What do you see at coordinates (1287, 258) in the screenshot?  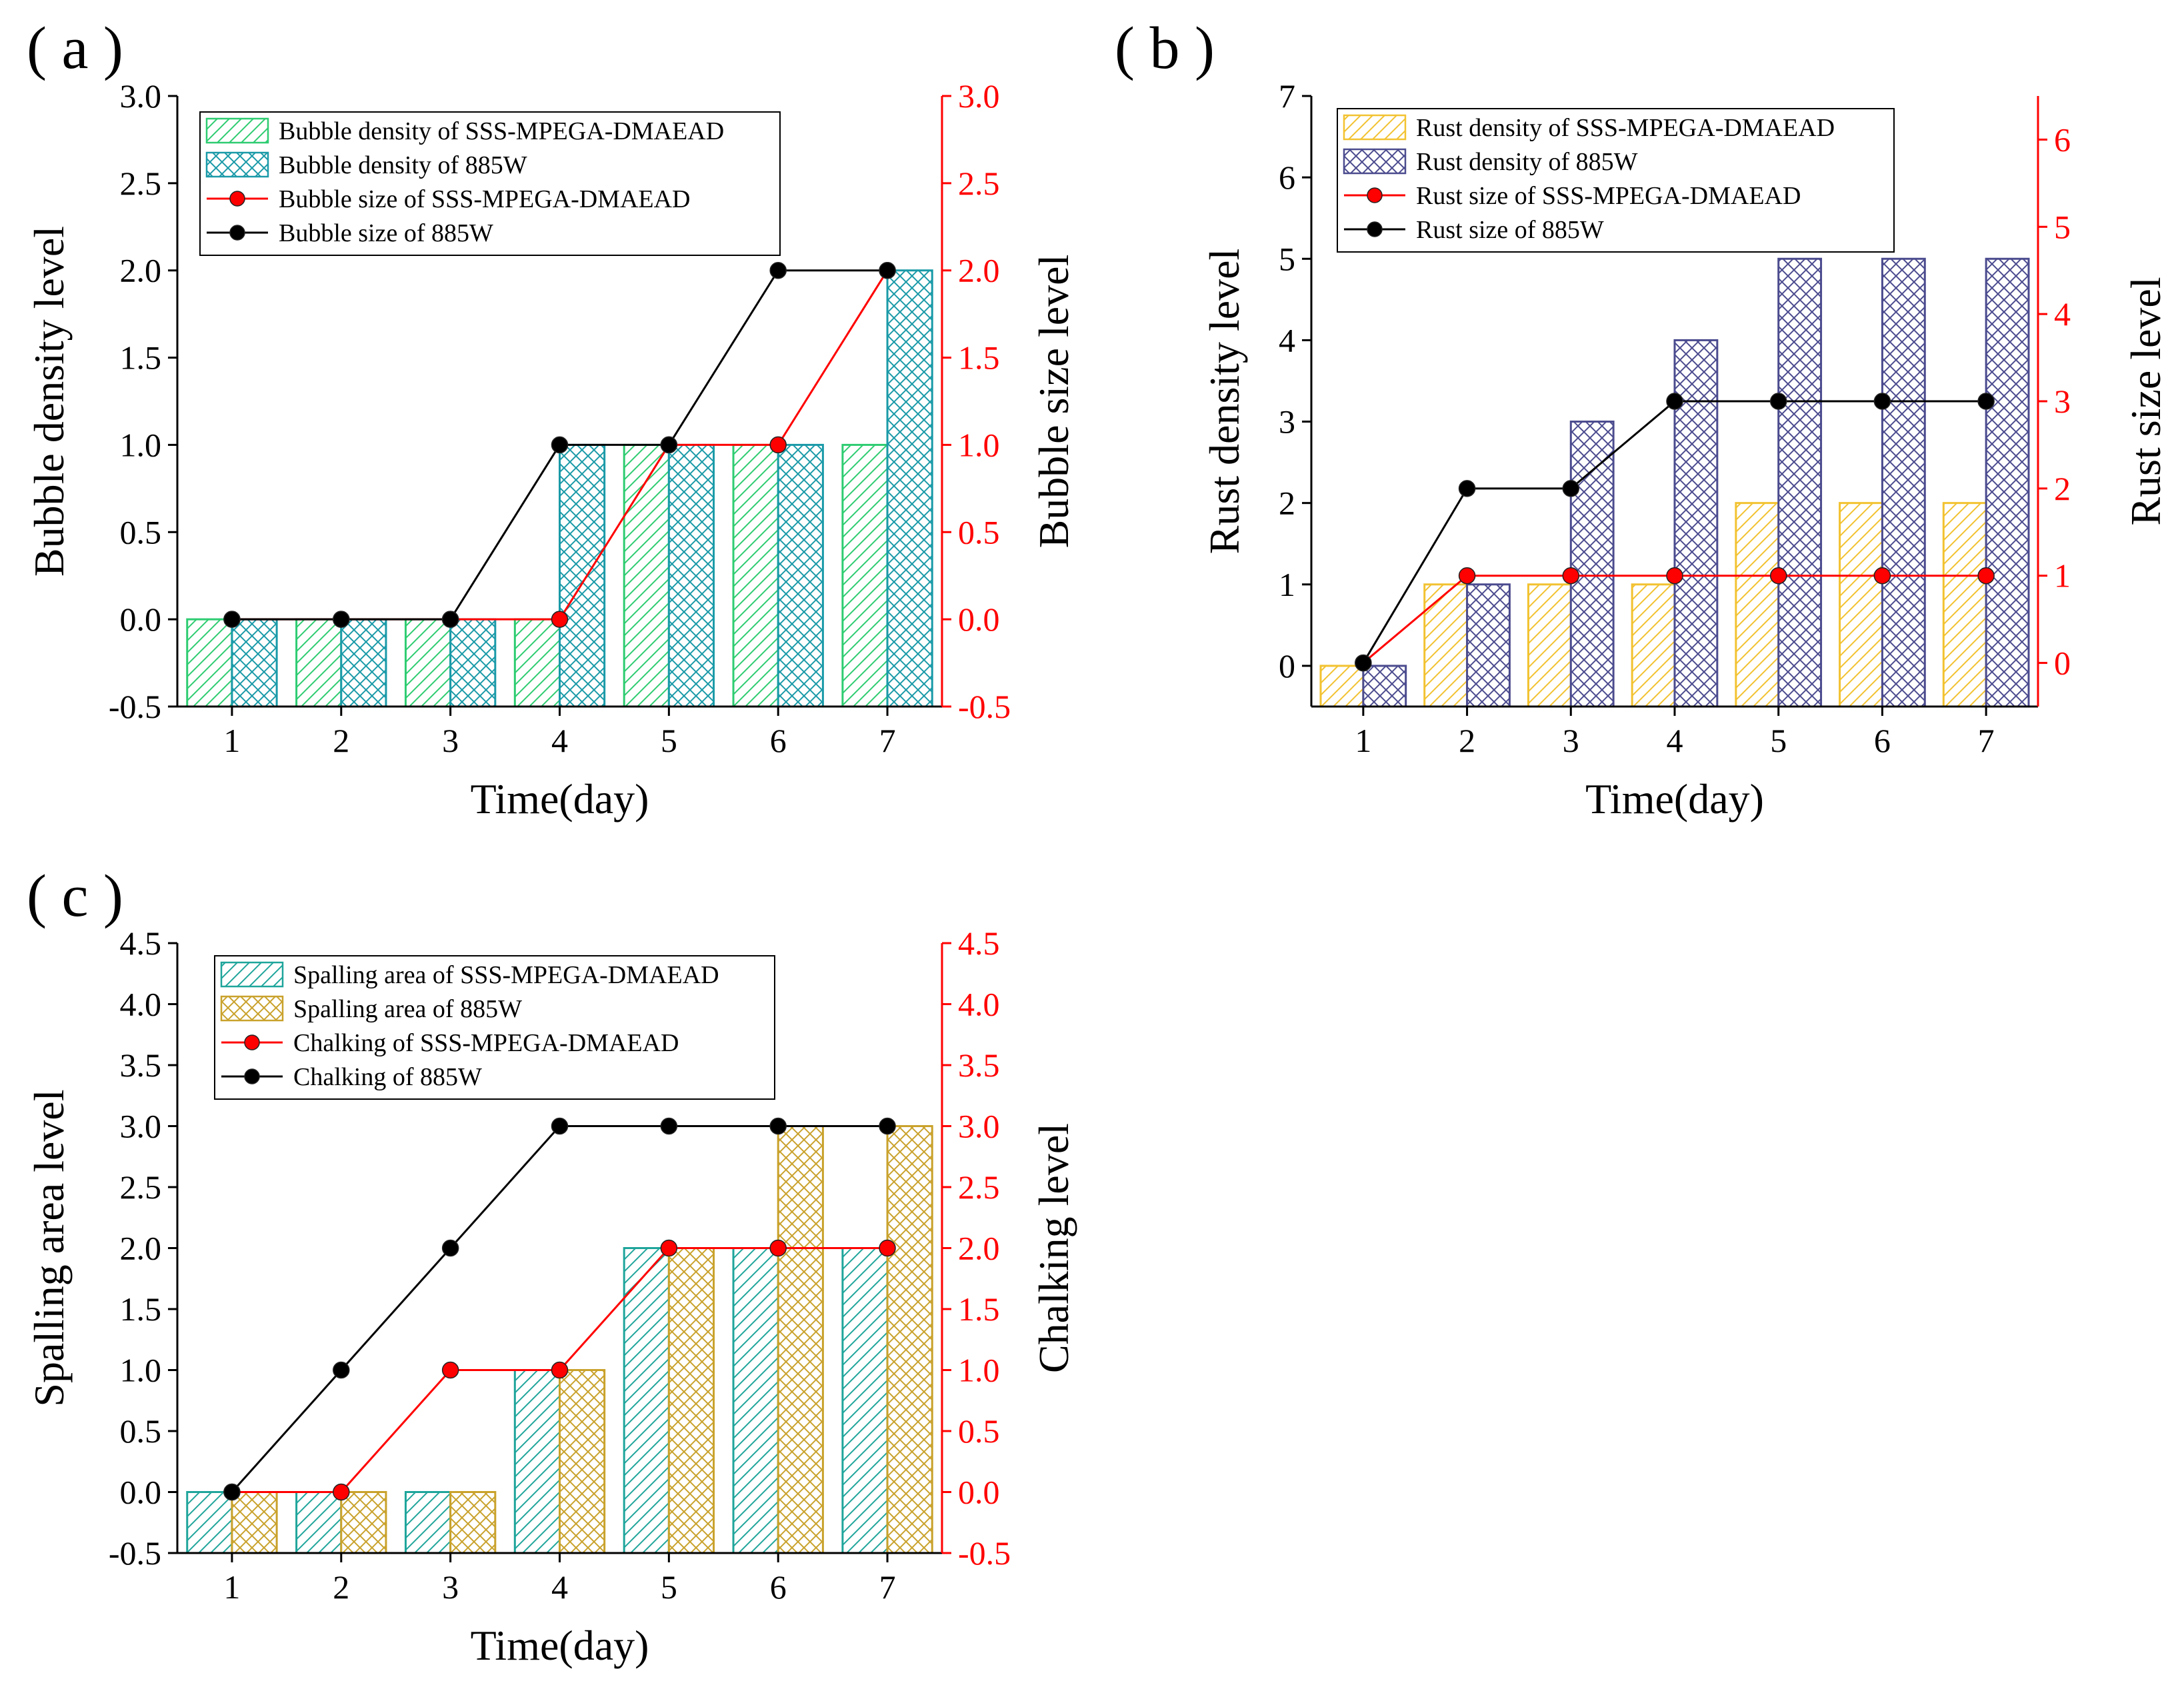 I see `y-tick-label: 5` at bounding box center [1287, 258].